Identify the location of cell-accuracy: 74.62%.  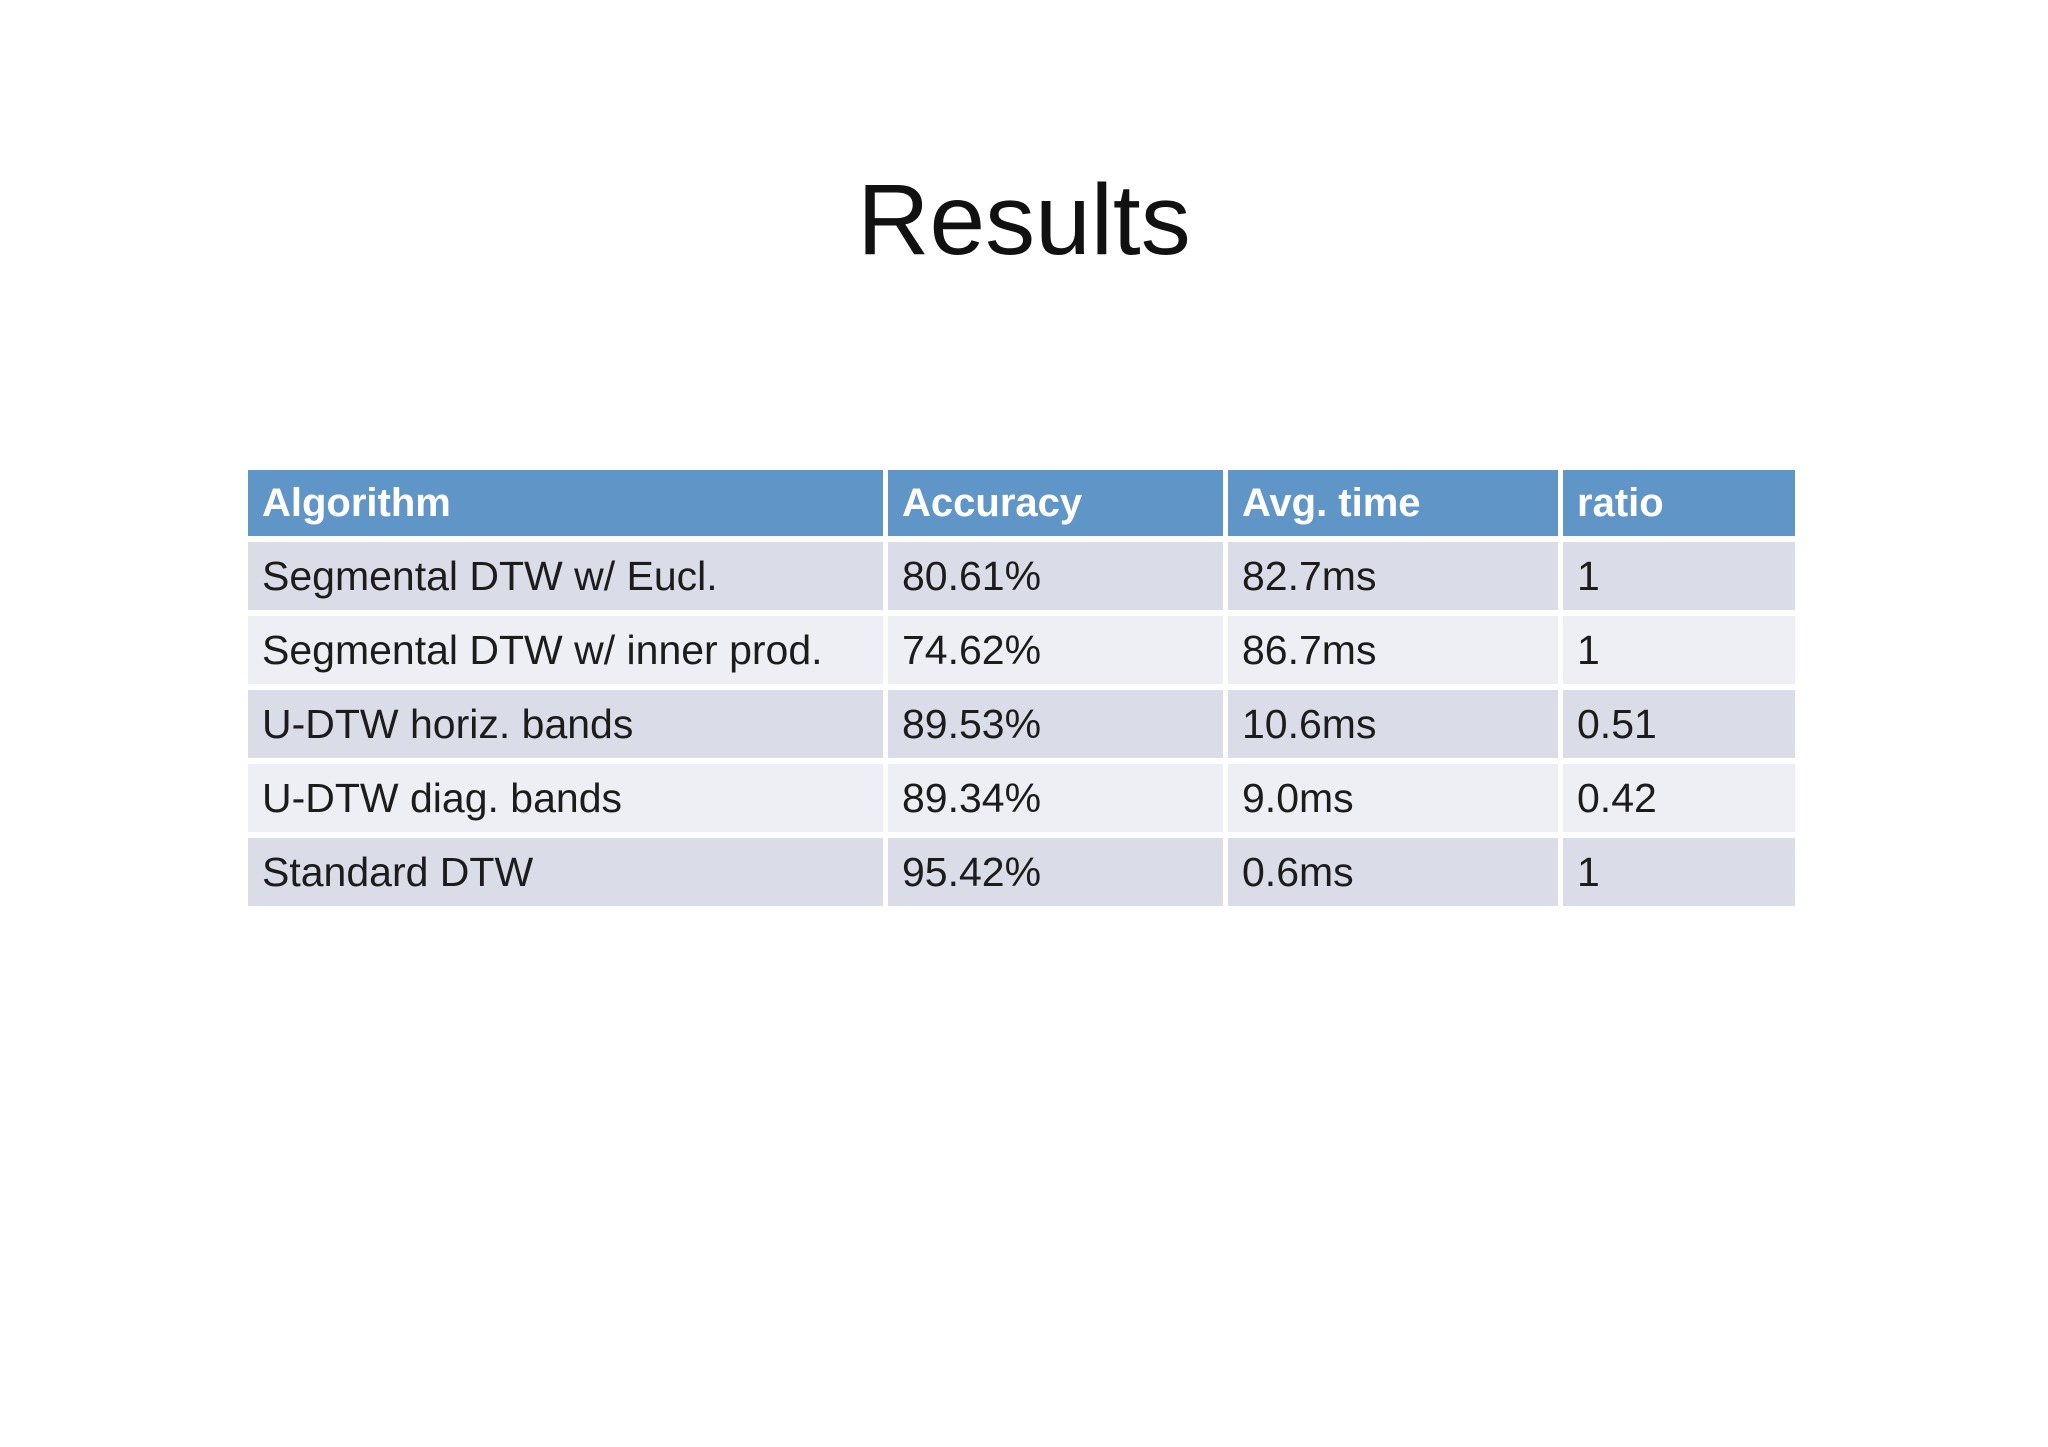
(1055, 650).